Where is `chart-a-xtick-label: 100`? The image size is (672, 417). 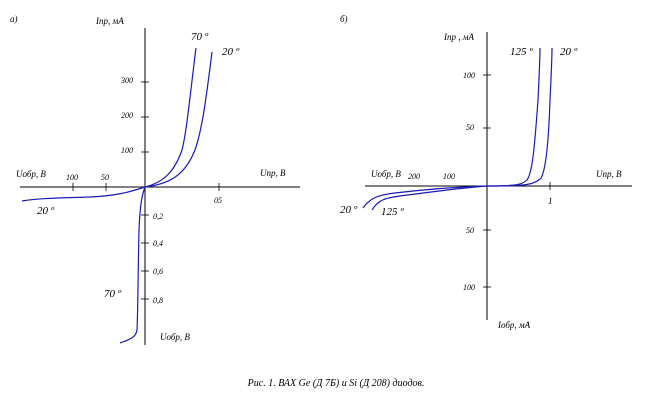 chart-a-xtick-label: 100 is located at coordinates (72, 177).